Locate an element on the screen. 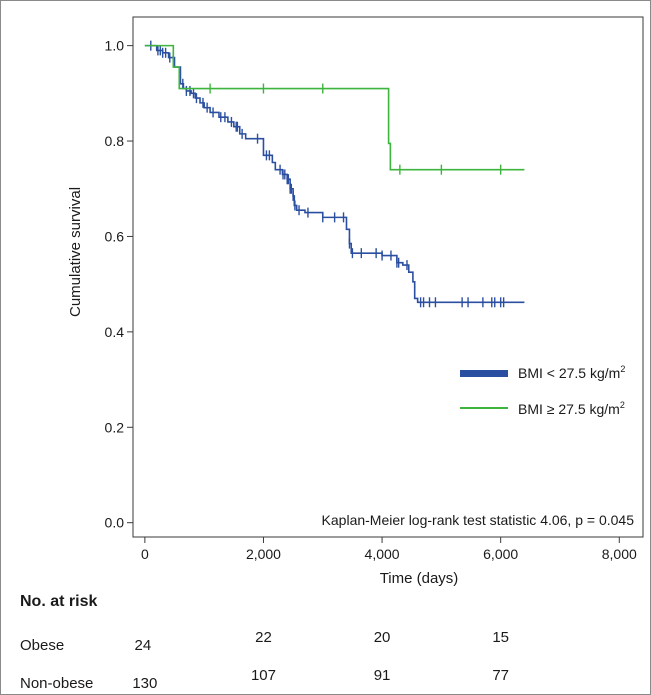 The height and width of the screenshot is (695, 651). x-tick-label: 6,000 is located at coordinates (500, 554).